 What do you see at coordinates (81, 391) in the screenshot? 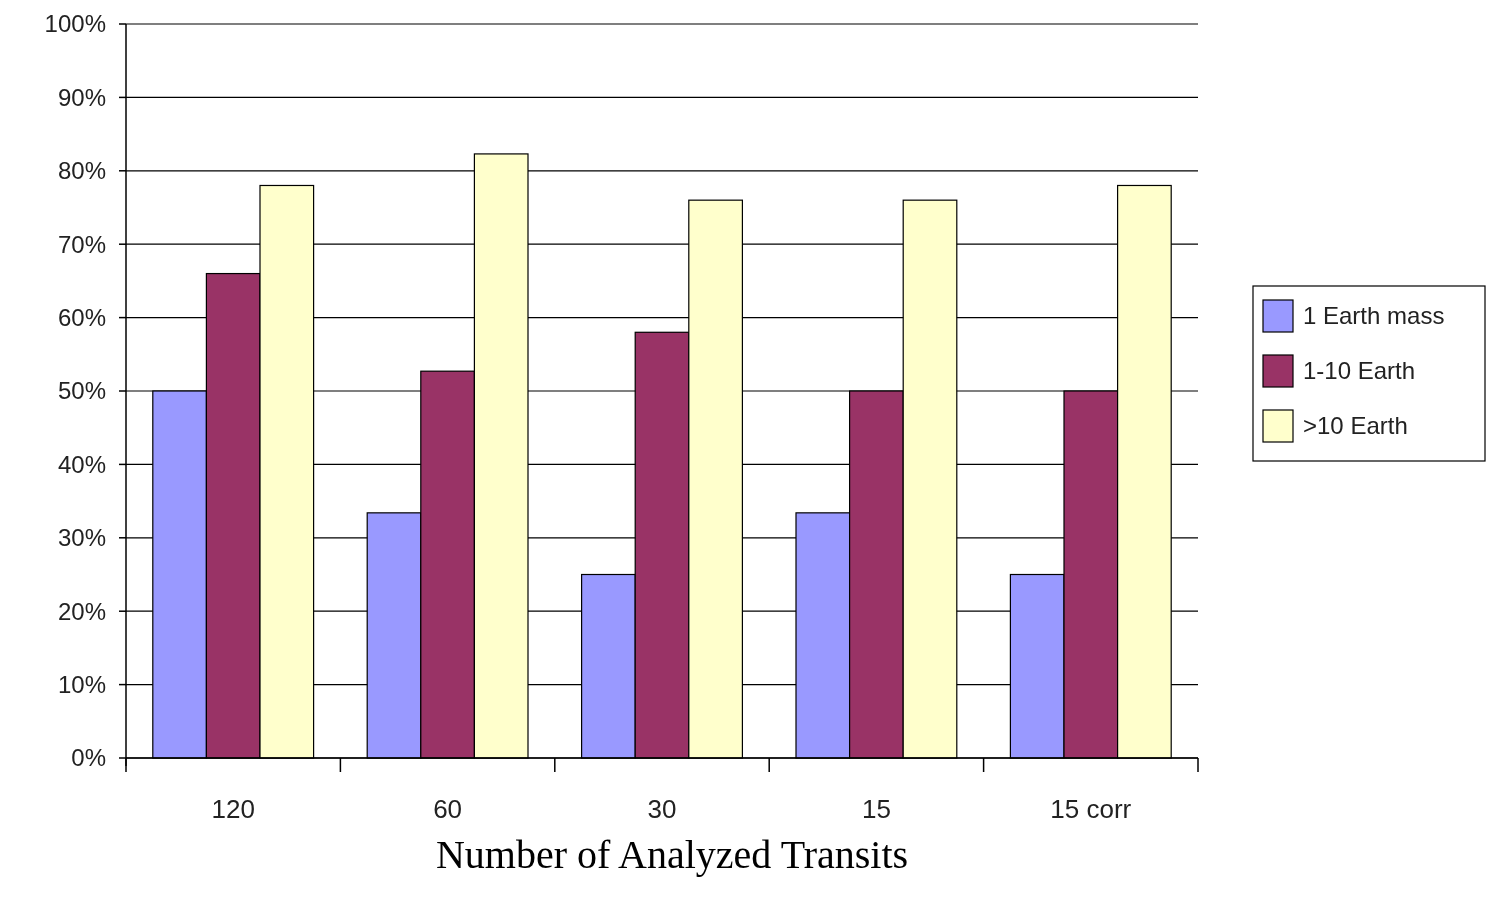
I see `y-tick-label: 50%` at bounding box center [81, 391].